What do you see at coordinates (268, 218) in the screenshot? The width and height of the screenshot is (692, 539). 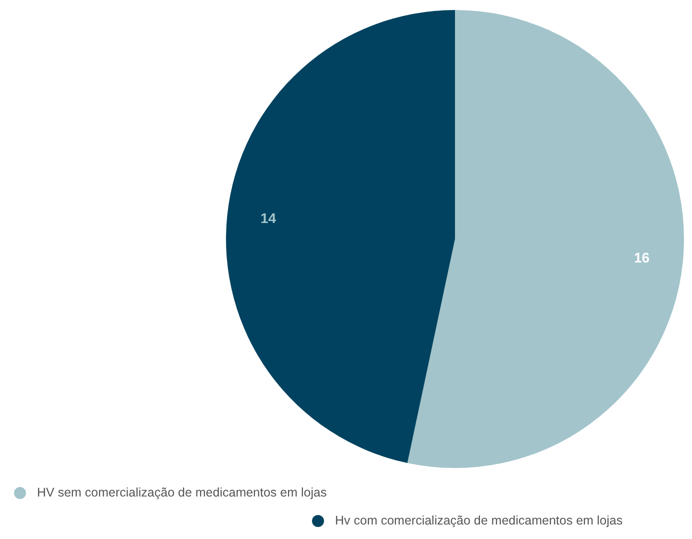 I see `data-label: 14` at bounding box center [268, 218].